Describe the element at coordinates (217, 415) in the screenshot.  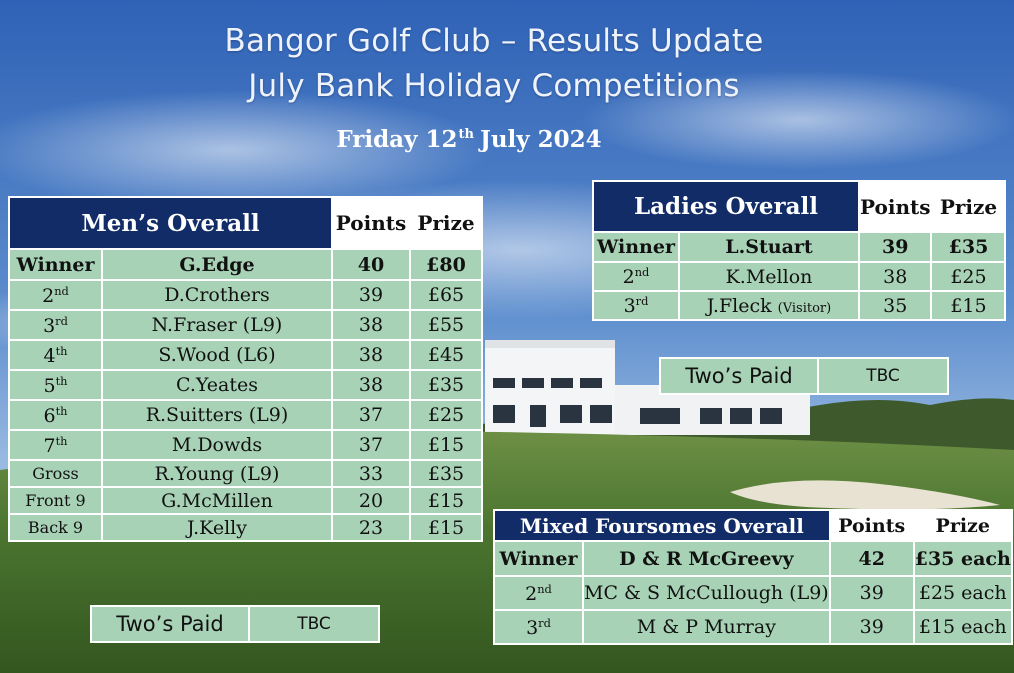
I see `name-cell: R.Suitters (L9)` at that location.